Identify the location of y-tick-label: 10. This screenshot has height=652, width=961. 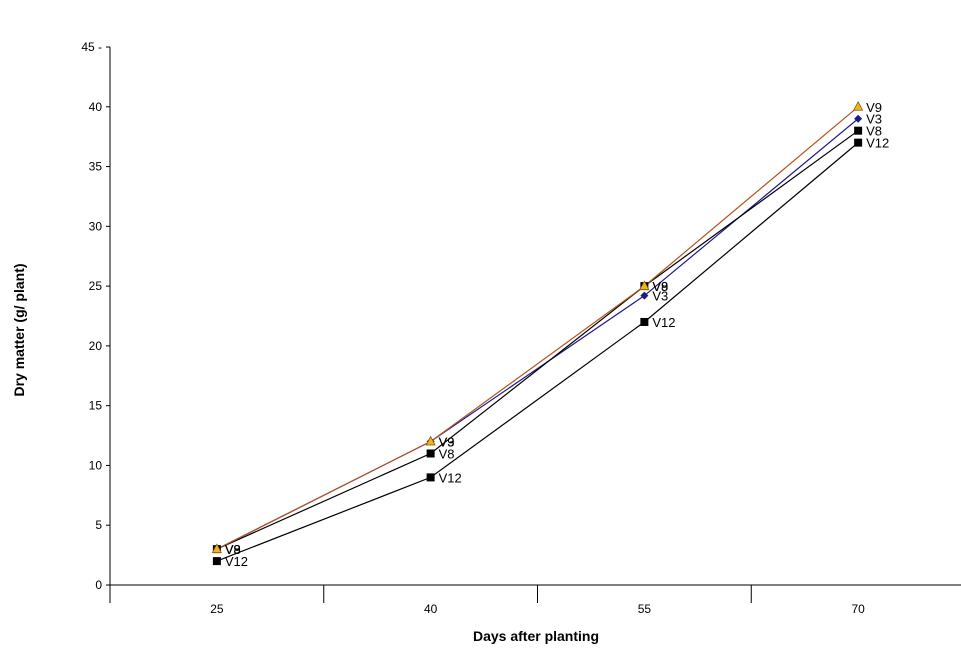
(96, 465).